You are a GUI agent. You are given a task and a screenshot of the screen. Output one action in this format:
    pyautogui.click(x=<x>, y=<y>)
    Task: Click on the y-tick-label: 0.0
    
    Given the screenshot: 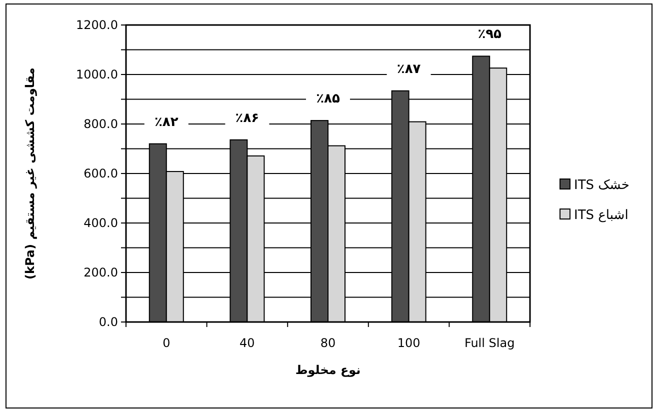 What is the action you would take?
    pyautogui.click(x=108, y=322)
    